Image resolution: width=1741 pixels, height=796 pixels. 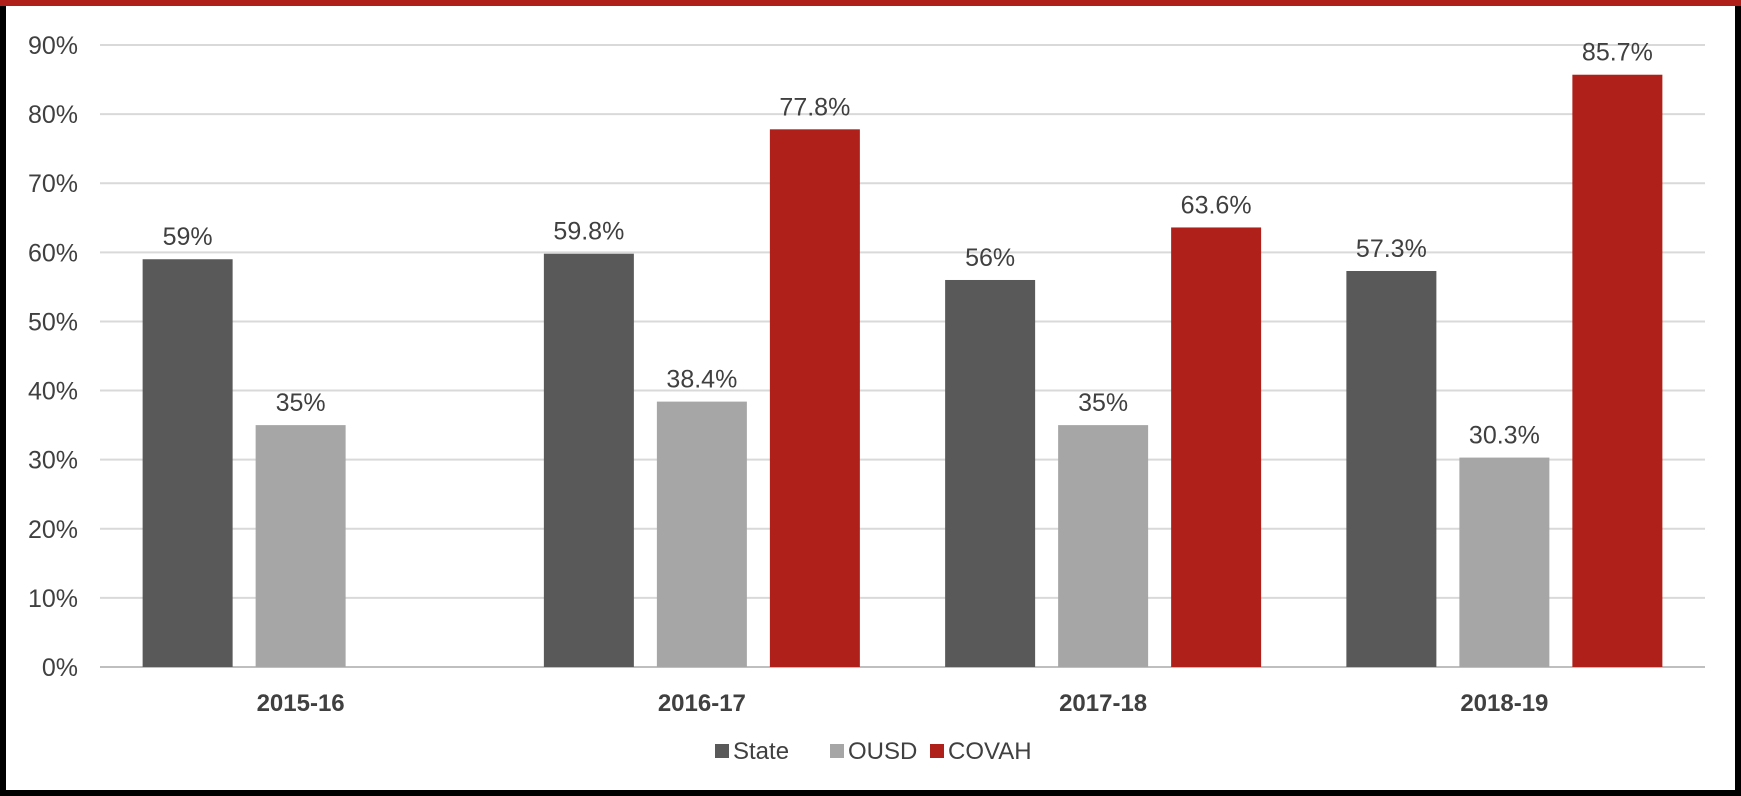 What do you see at coordinates (882, 751) in the screenshot?
I see `legend-label-ousd: OUSD` at bounding box center [882, 751].